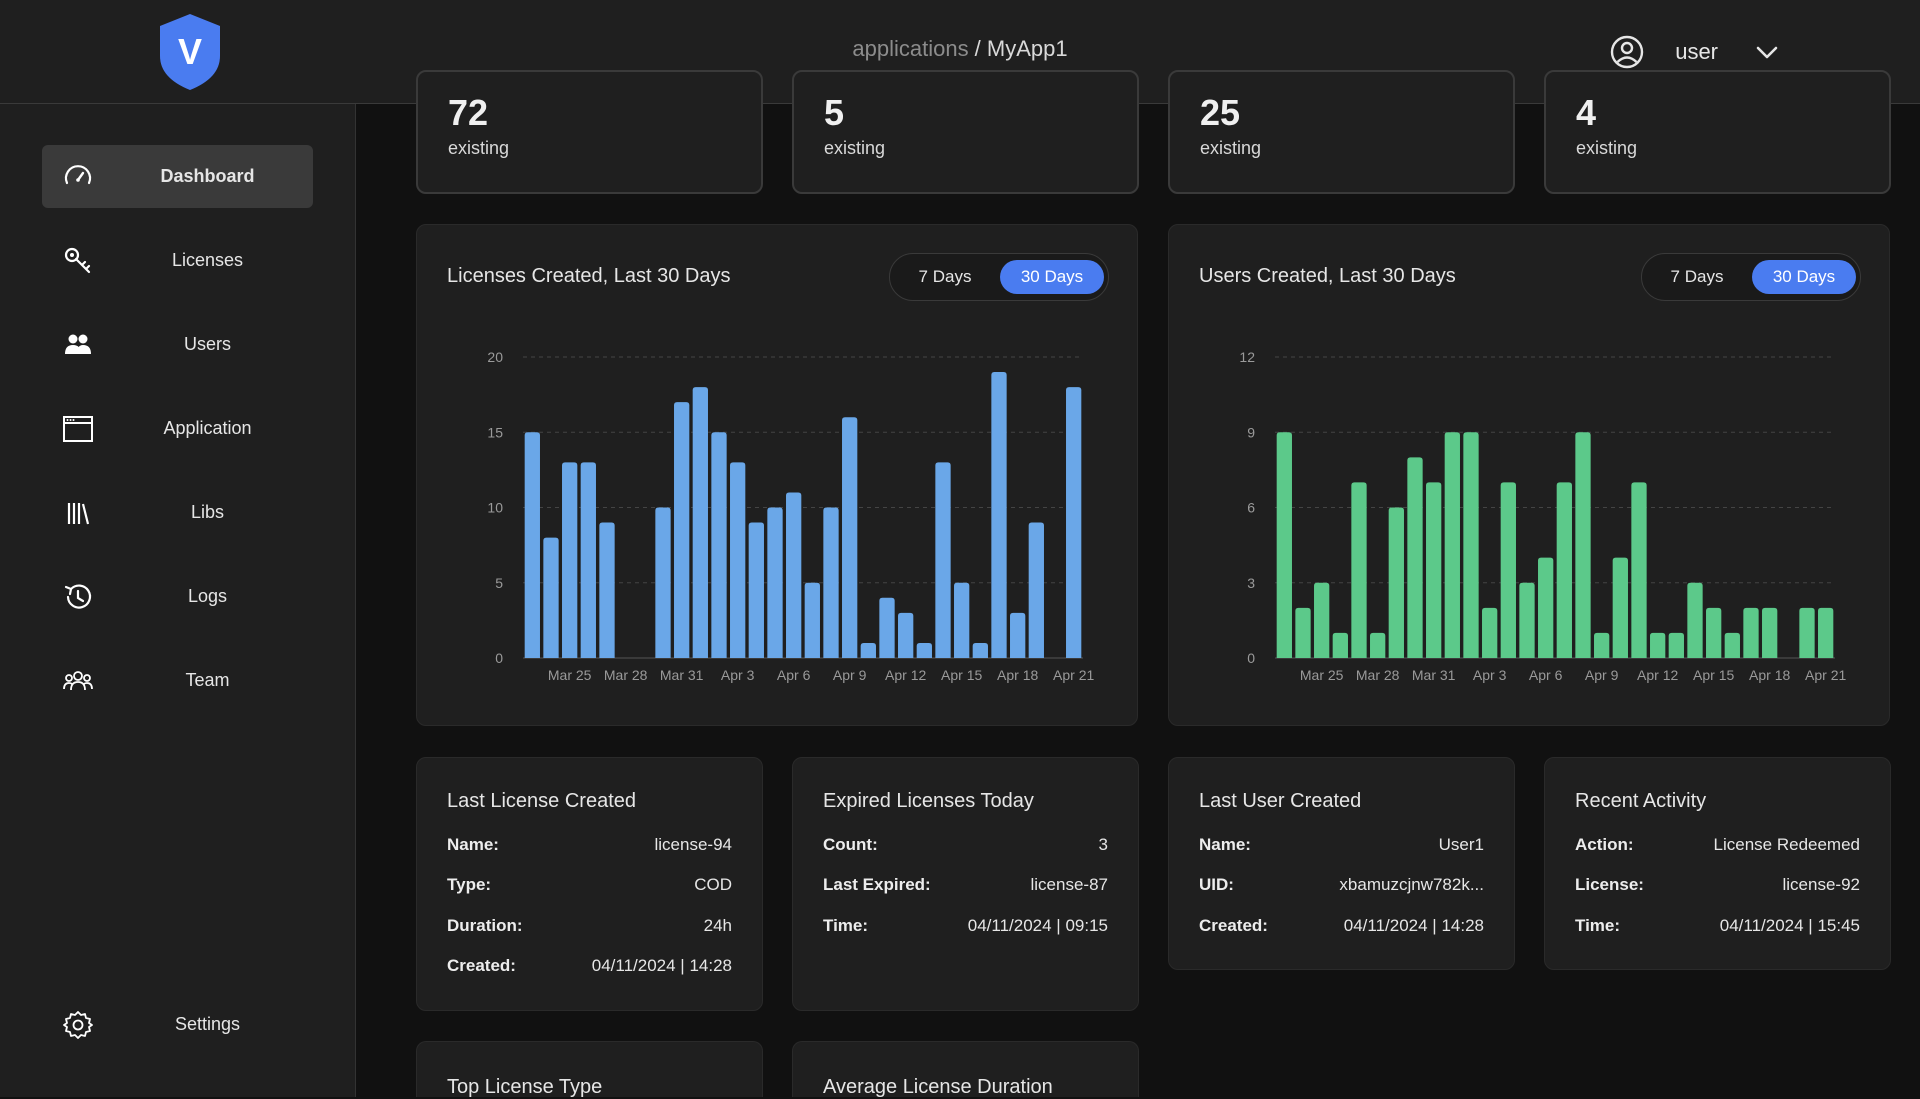  I want to click on sidebar-item-licenses: Licenses, so click(177, 260).